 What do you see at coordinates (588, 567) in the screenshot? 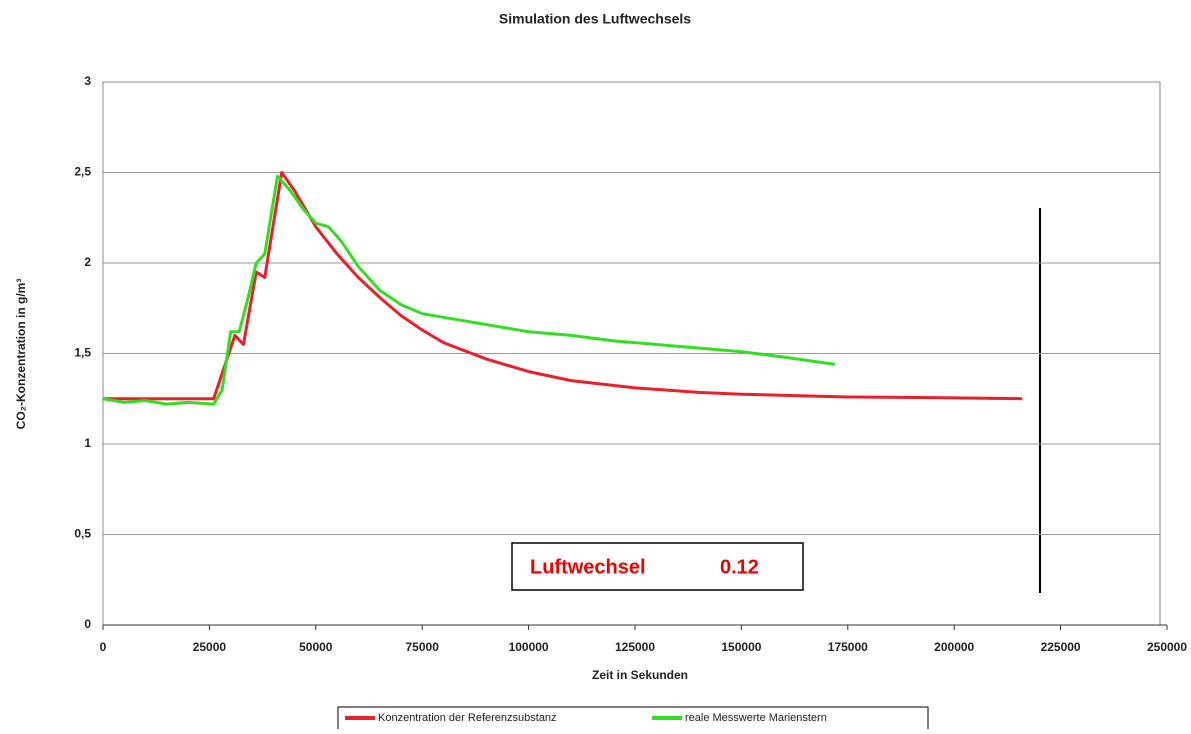
I see `annotation-label: Luftwechsel` at bounding box center [588, 567].